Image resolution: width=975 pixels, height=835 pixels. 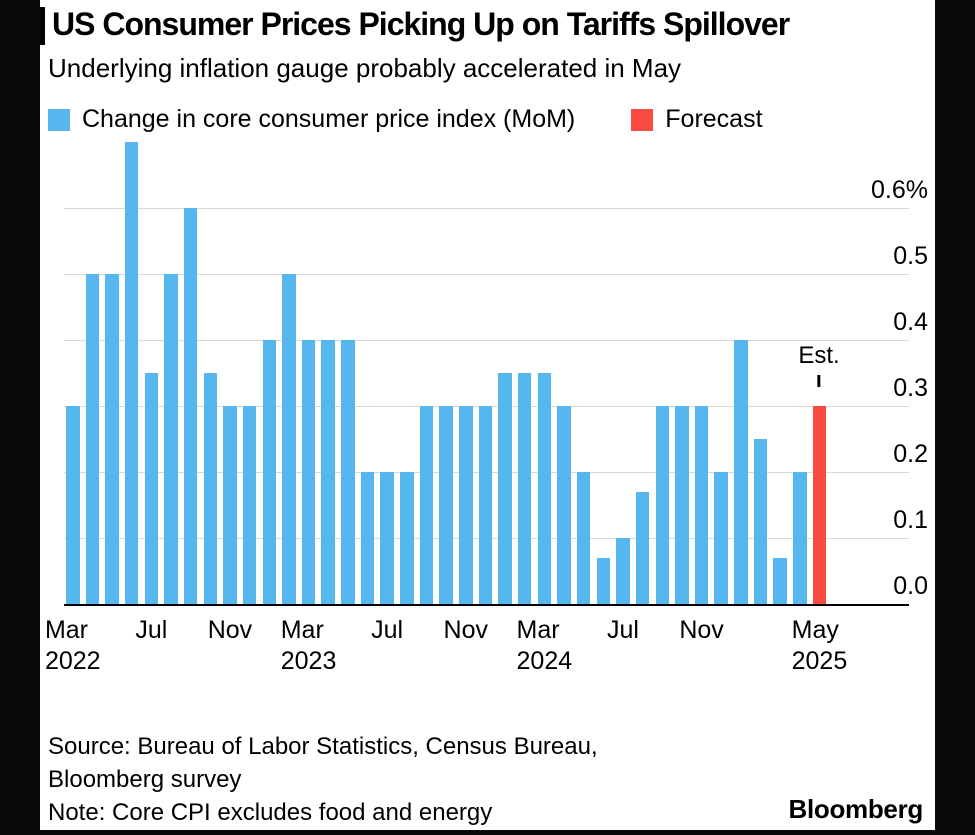 I want to click on y-axis-label: 0.3, so click(x=910, y=388).